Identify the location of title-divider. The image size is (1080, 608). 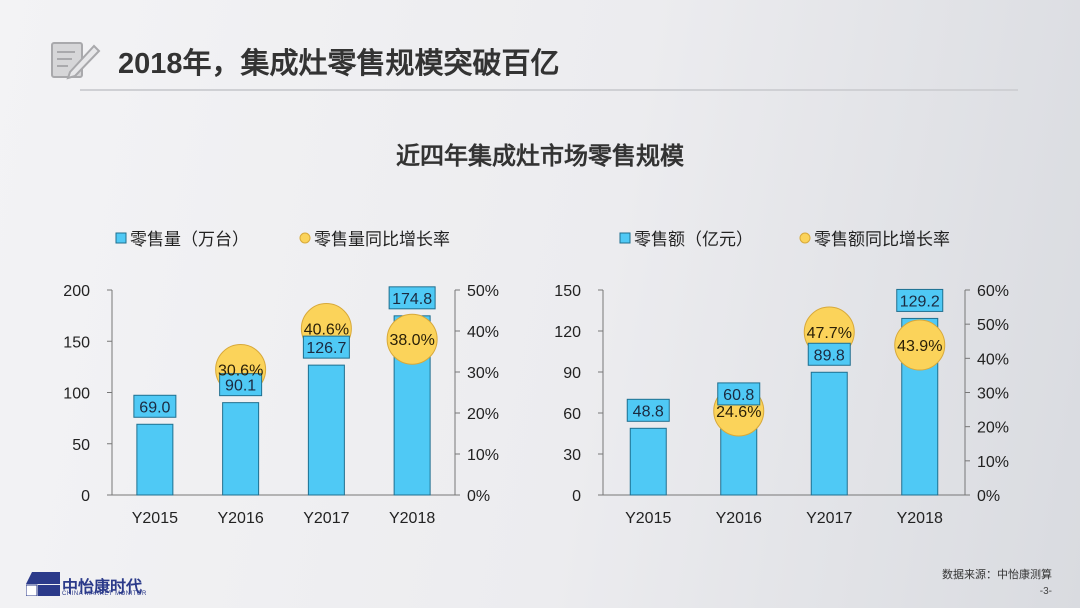
(549, 90).